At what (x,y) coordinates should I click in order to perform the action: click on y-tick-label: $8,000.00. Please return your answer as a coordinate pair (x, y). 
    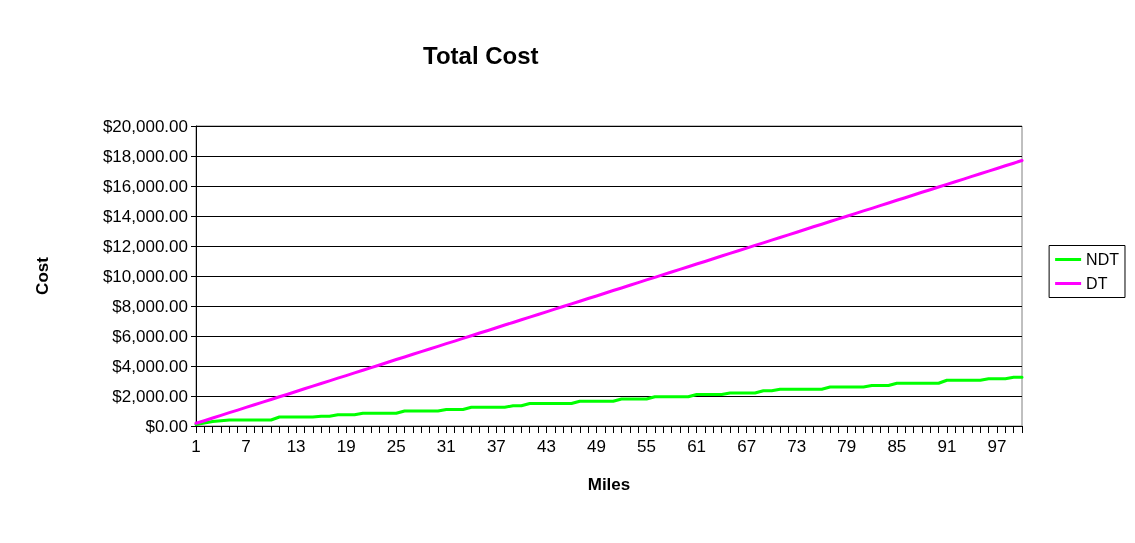
    Looking at the image, I should click on (150, 306).